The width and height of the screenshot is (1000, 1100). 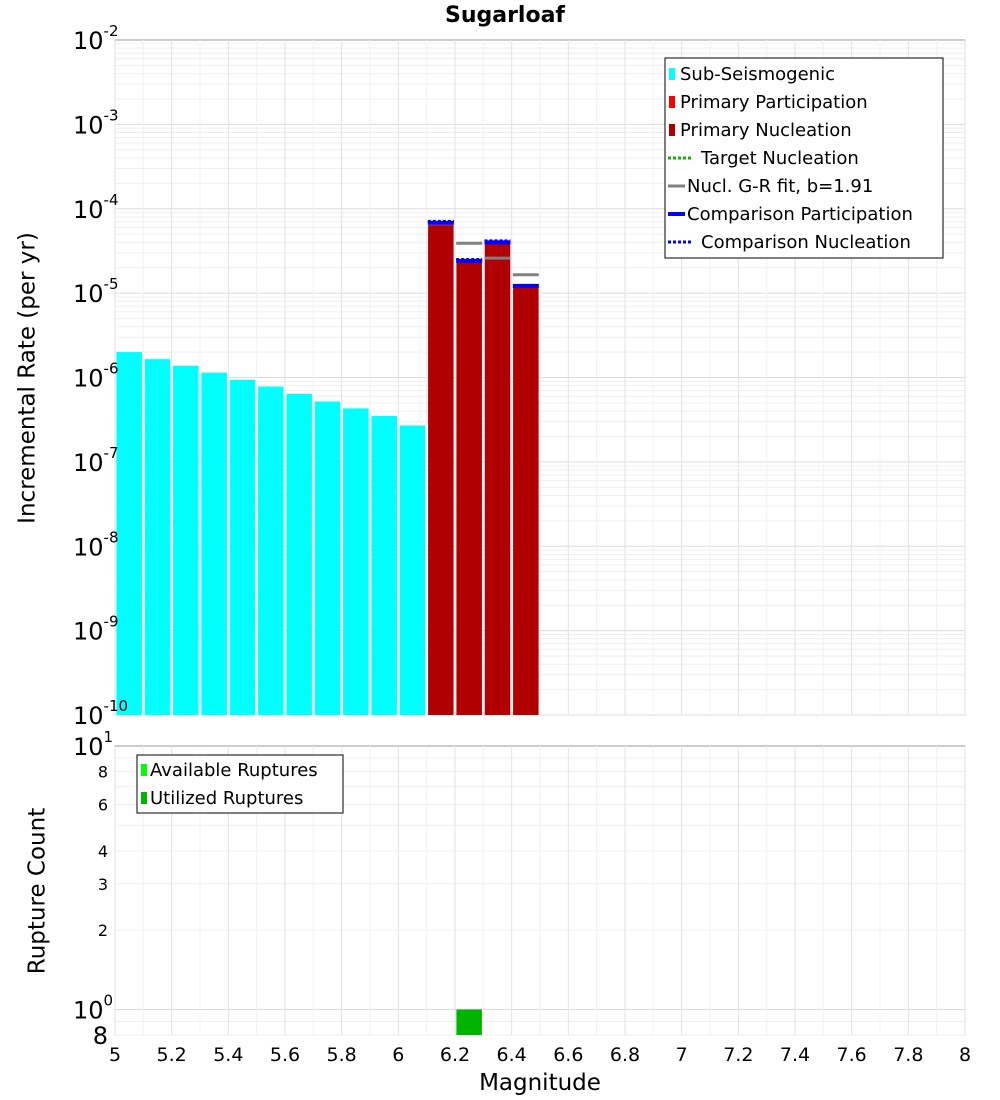 I want to click on legend-entry-label: Utilized Ruptures, so click(x=226, y=798).